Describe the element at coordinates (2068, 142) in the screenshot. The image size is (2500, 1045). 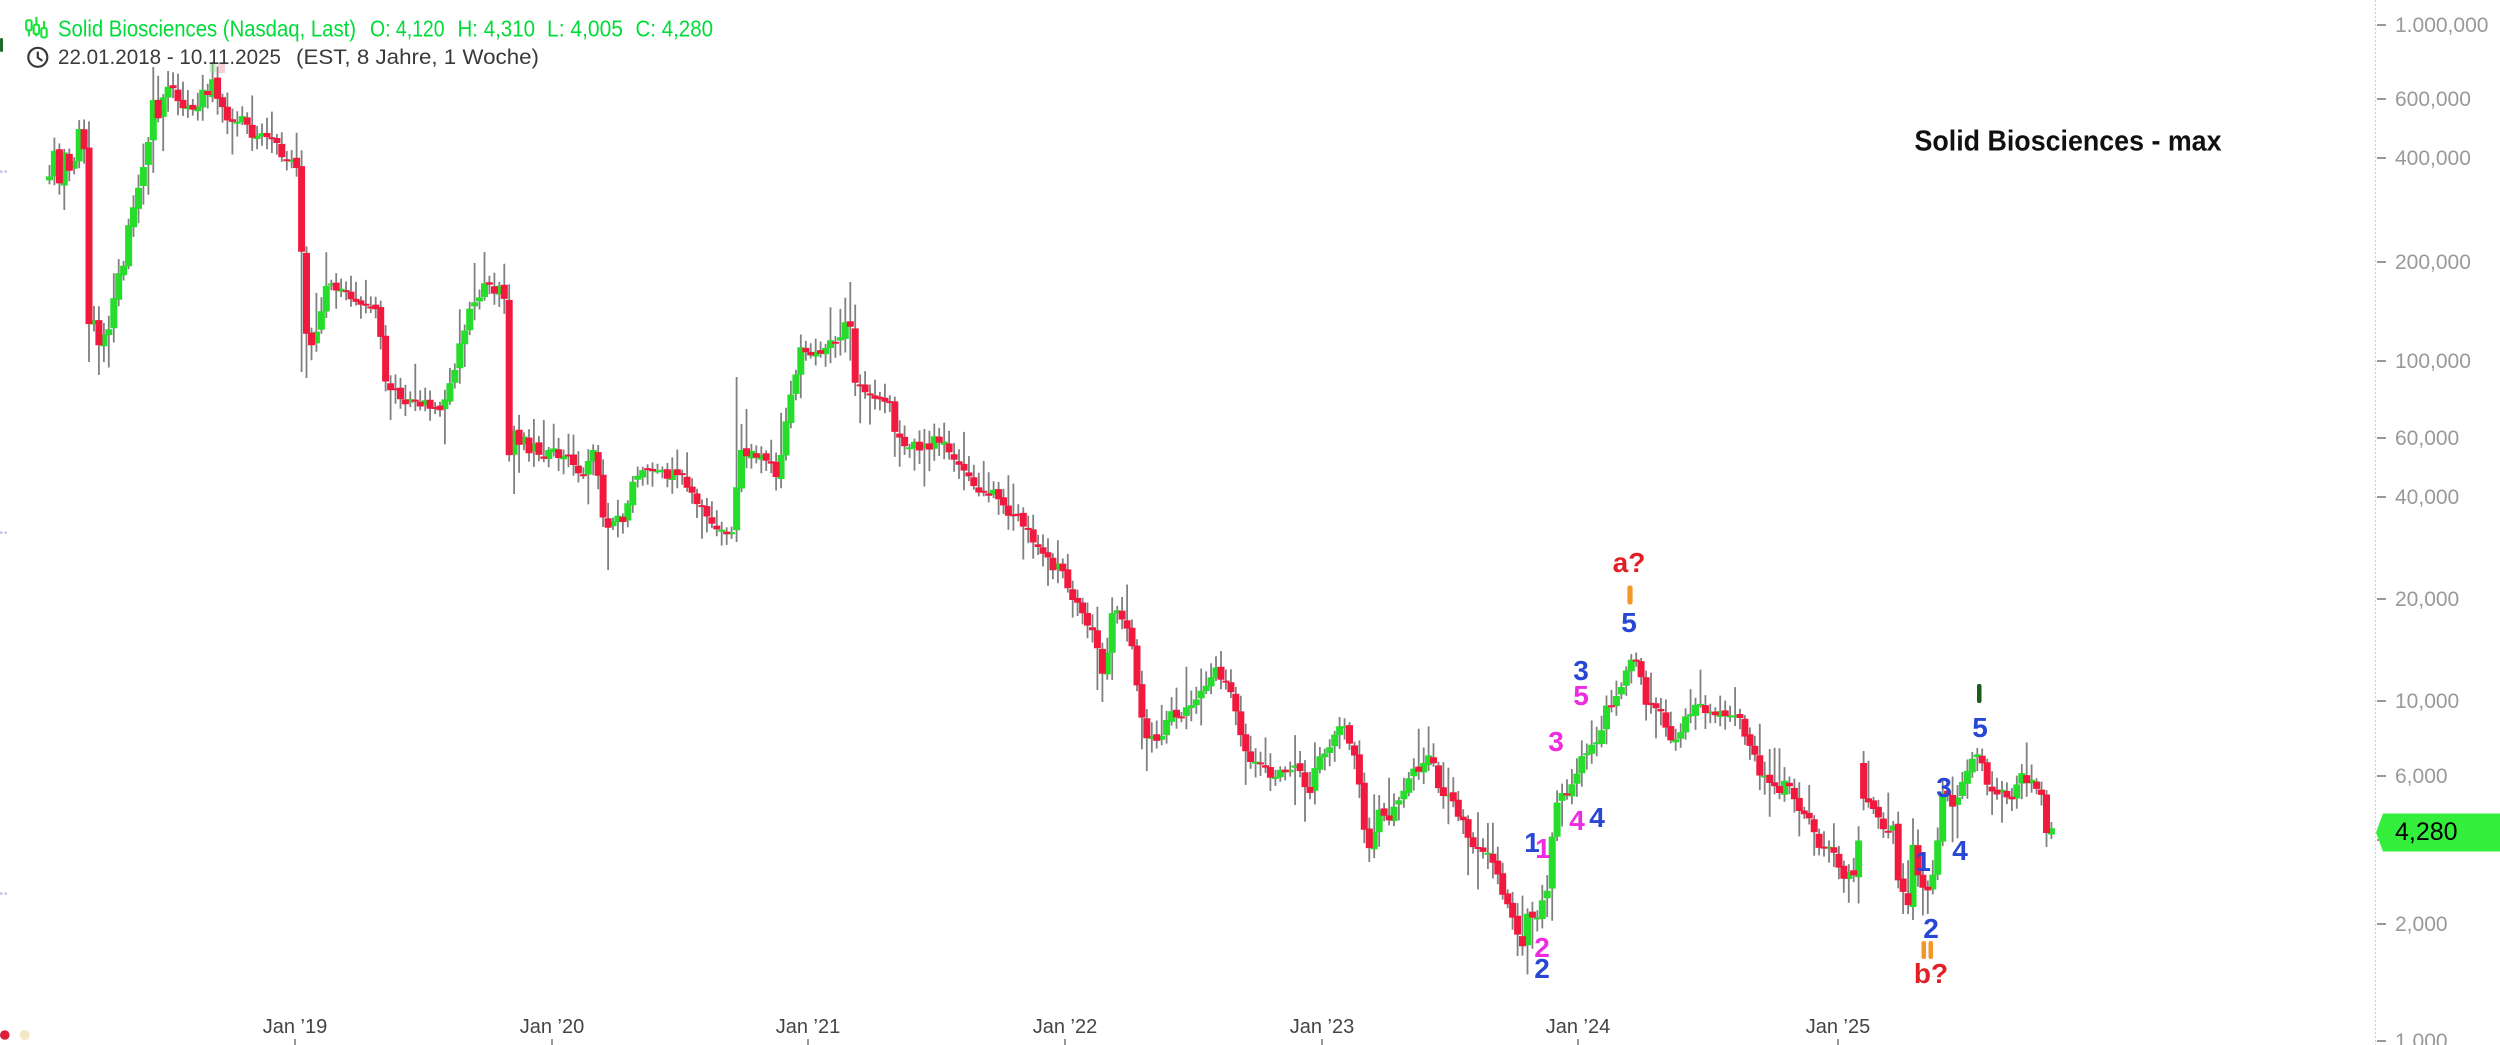
I see `svg-text: Solid Biosciences - max` at that location.